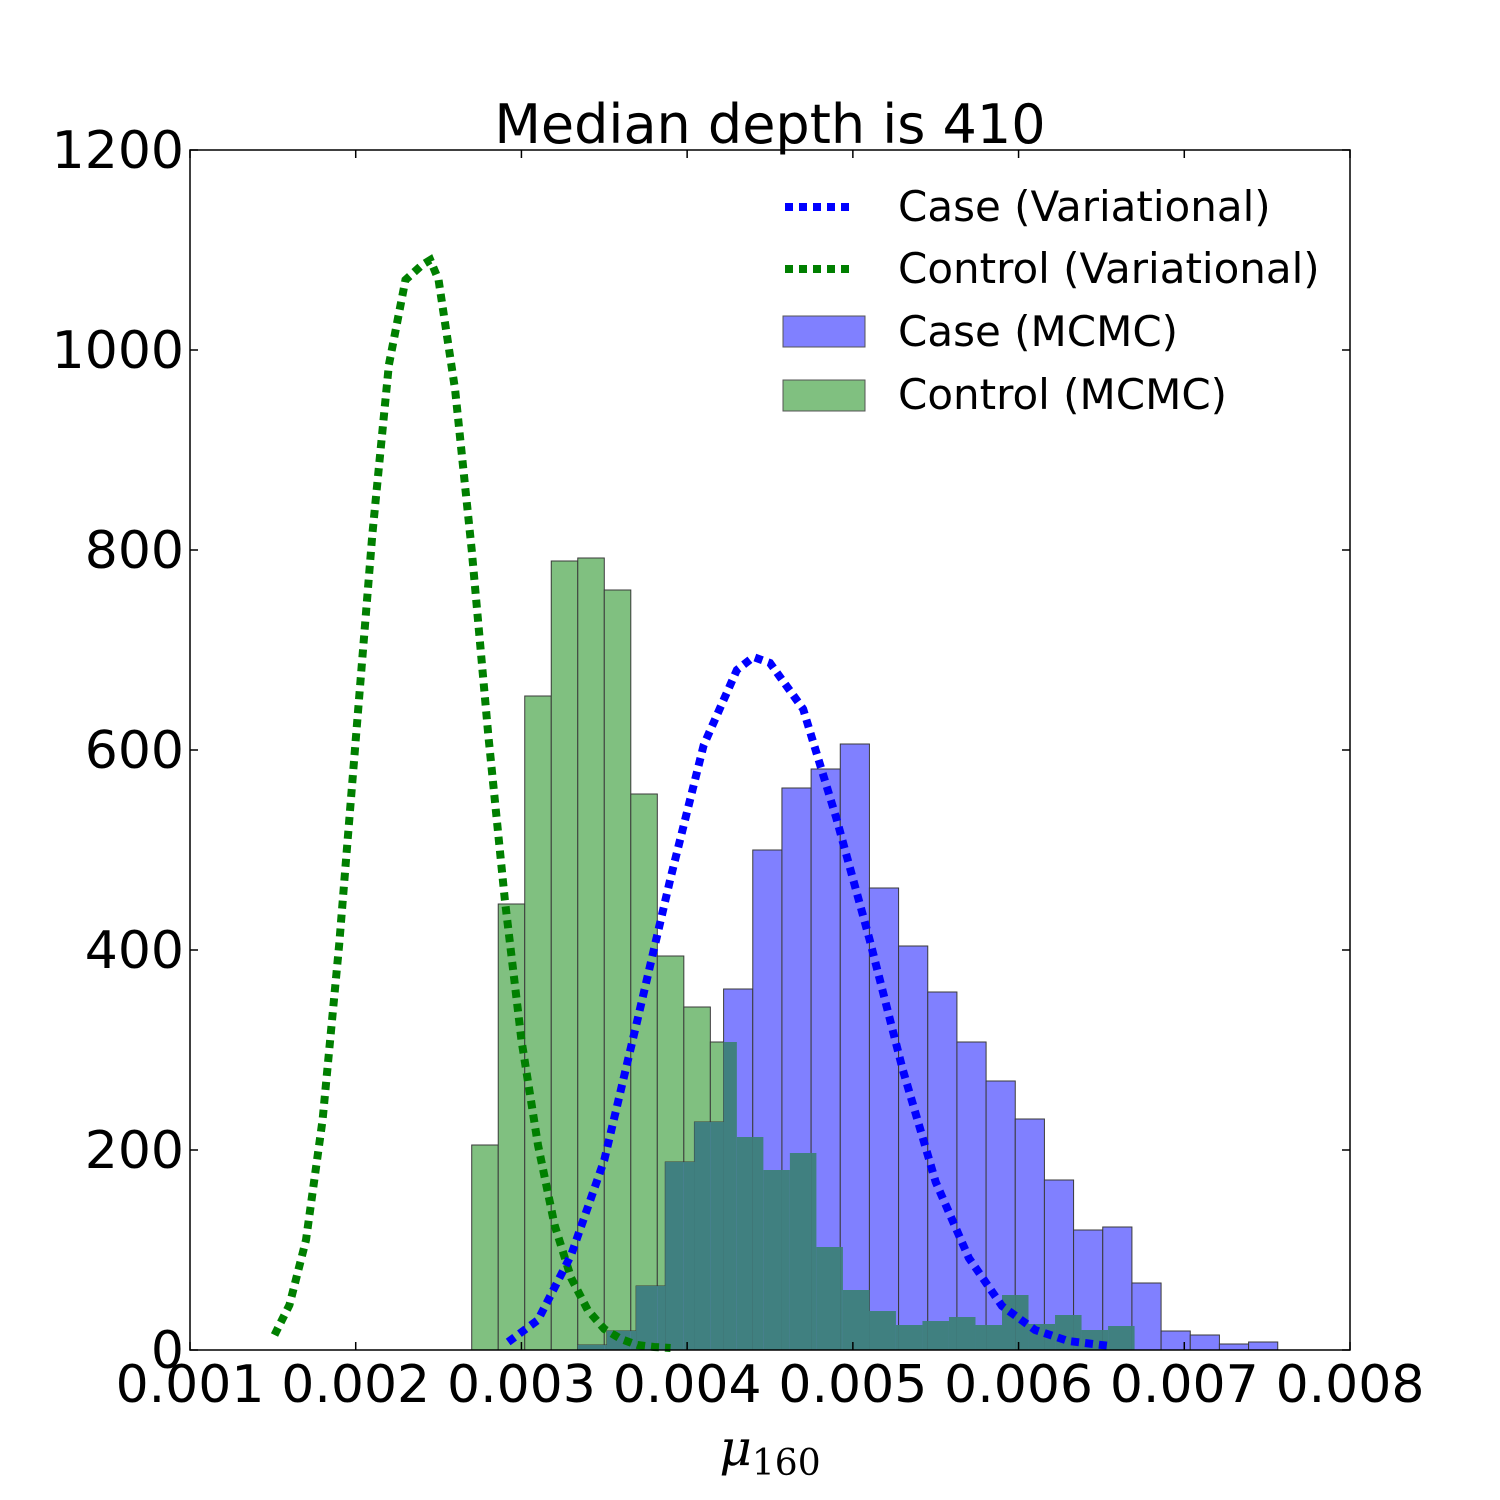  I want to click on legend-label-case-mcmc: Case (MCMC), so click(1038, 331).